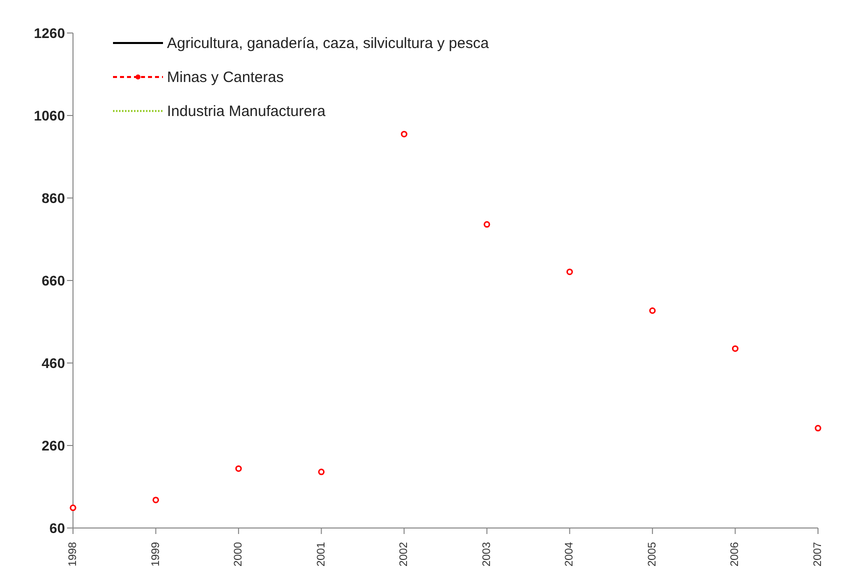 Image resolution: width=843 pixels, height=588 pixels. What do you see at coordinates (156, 554) in the screenshot?
I see `x-tick-label: 1999` at bounding box center [156, 554].